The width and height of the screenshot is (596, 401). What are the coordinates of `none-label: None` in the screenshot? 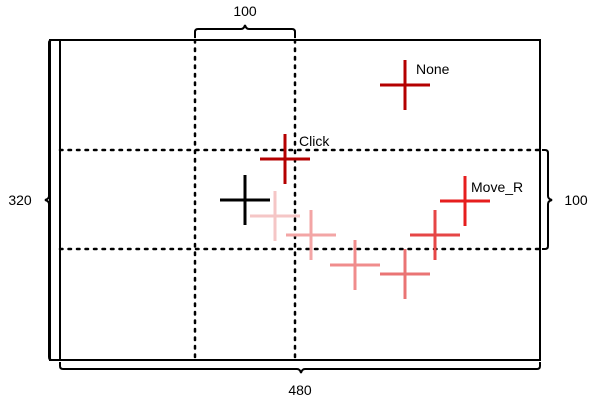 It's located at (433, 69).